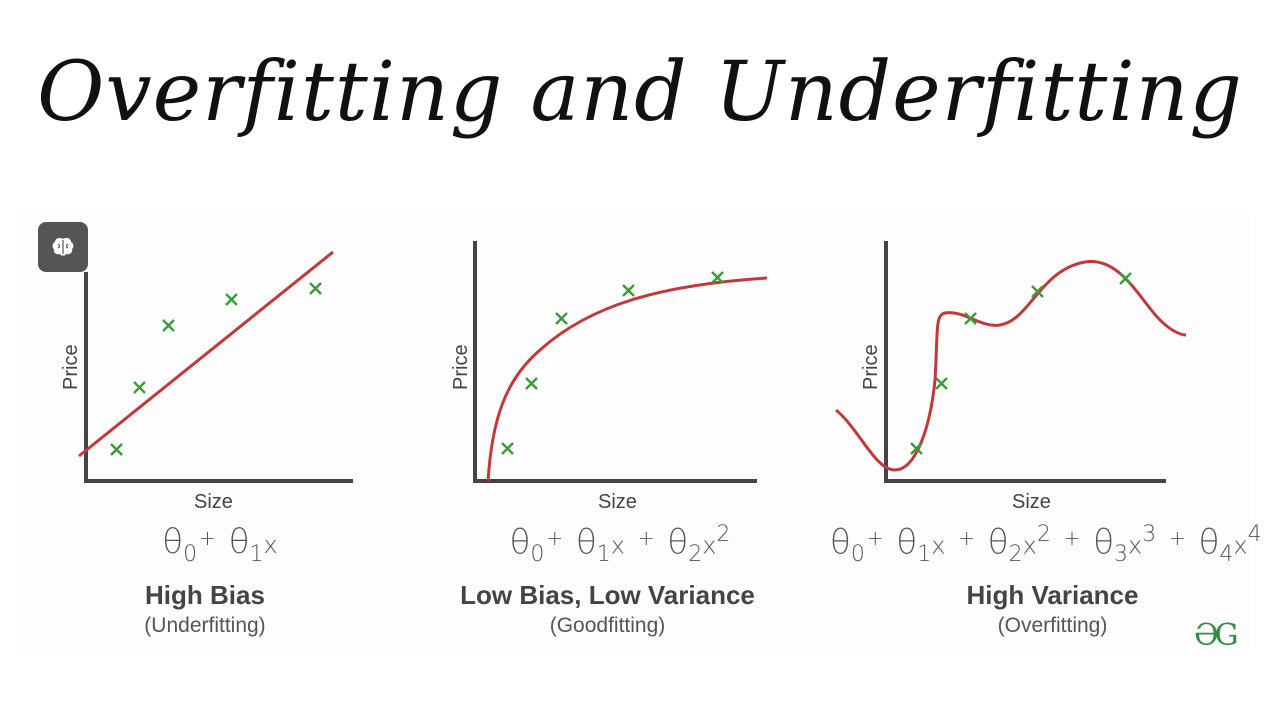 This screenshot has height=720, width=1280. Describe the element at coordinates (220, 544) in the screenshot. I see `equation-underfitting: θ0+ θ1x` at that location.